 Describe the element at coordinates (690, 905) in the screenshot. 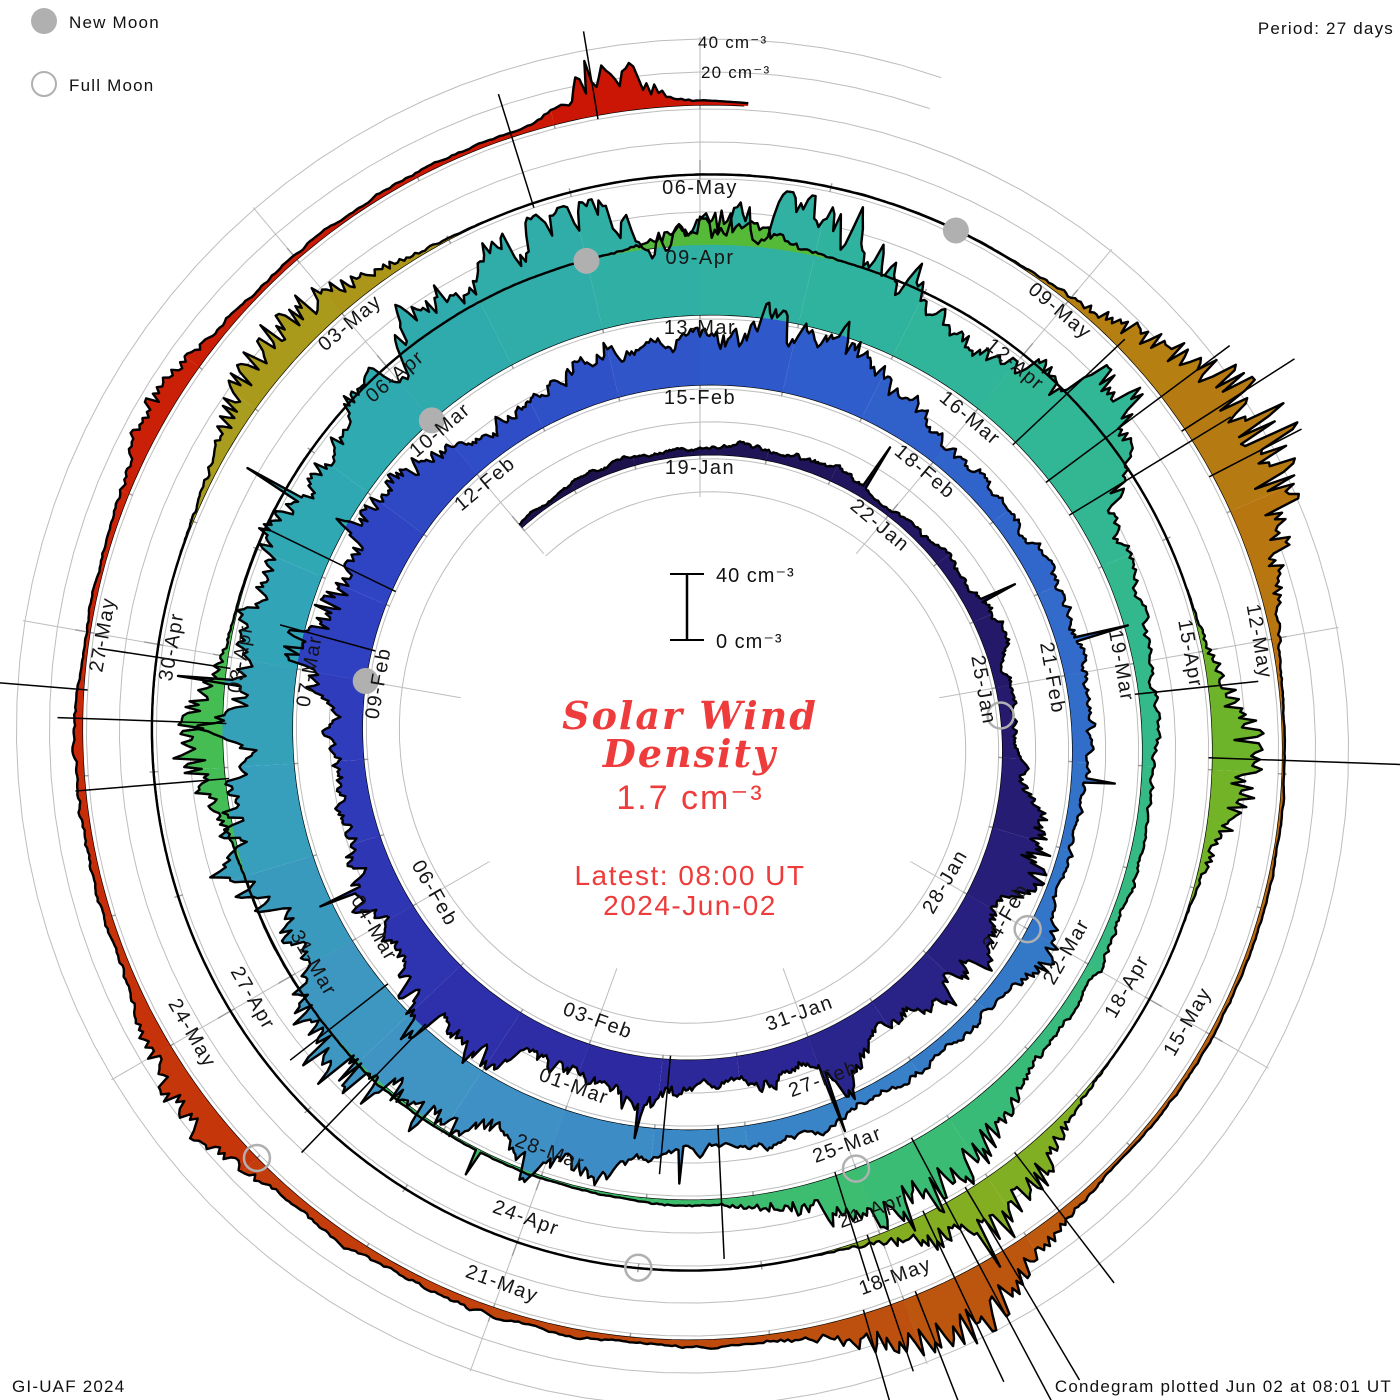

I see `latest-date-label: 2024-Jun-02` at that location.